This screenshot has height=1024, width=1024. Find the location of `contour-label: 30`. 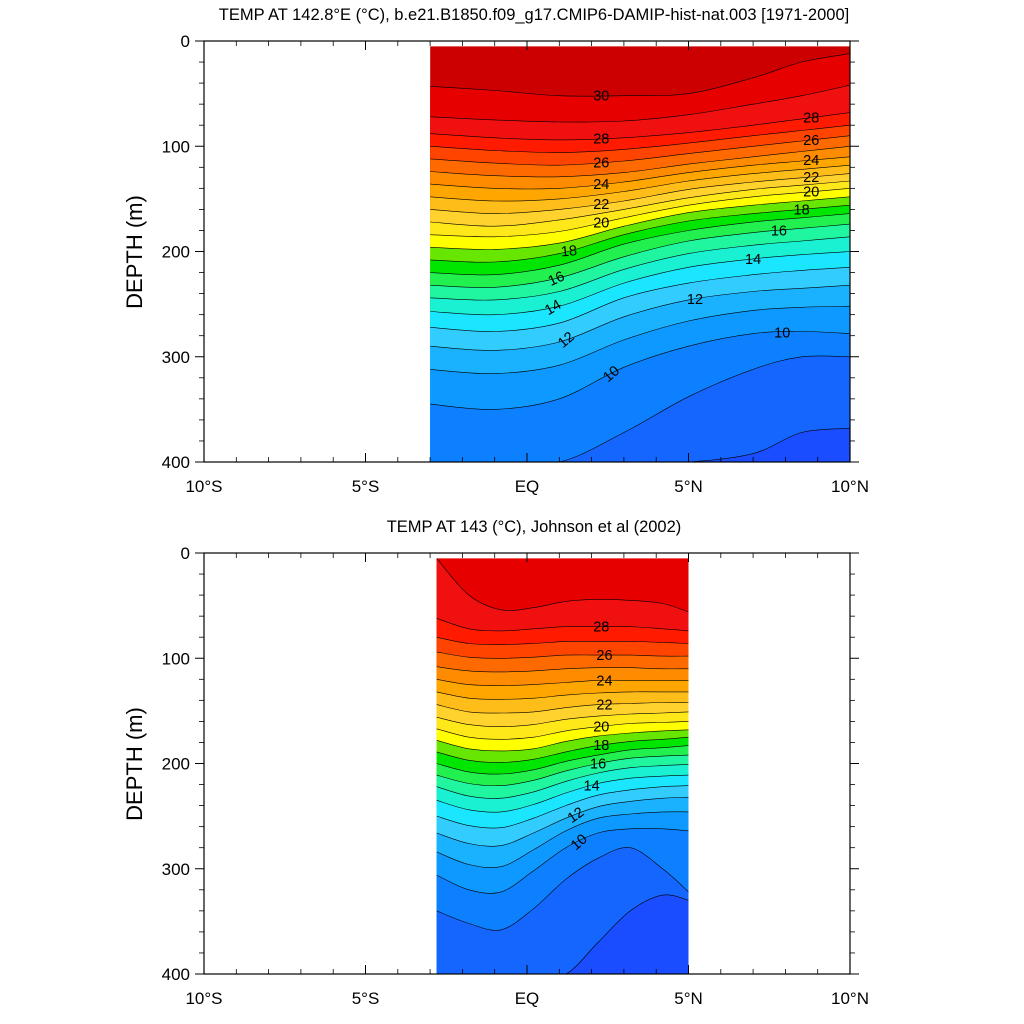

contour-label: 30 is located at coordinates (601, 97).